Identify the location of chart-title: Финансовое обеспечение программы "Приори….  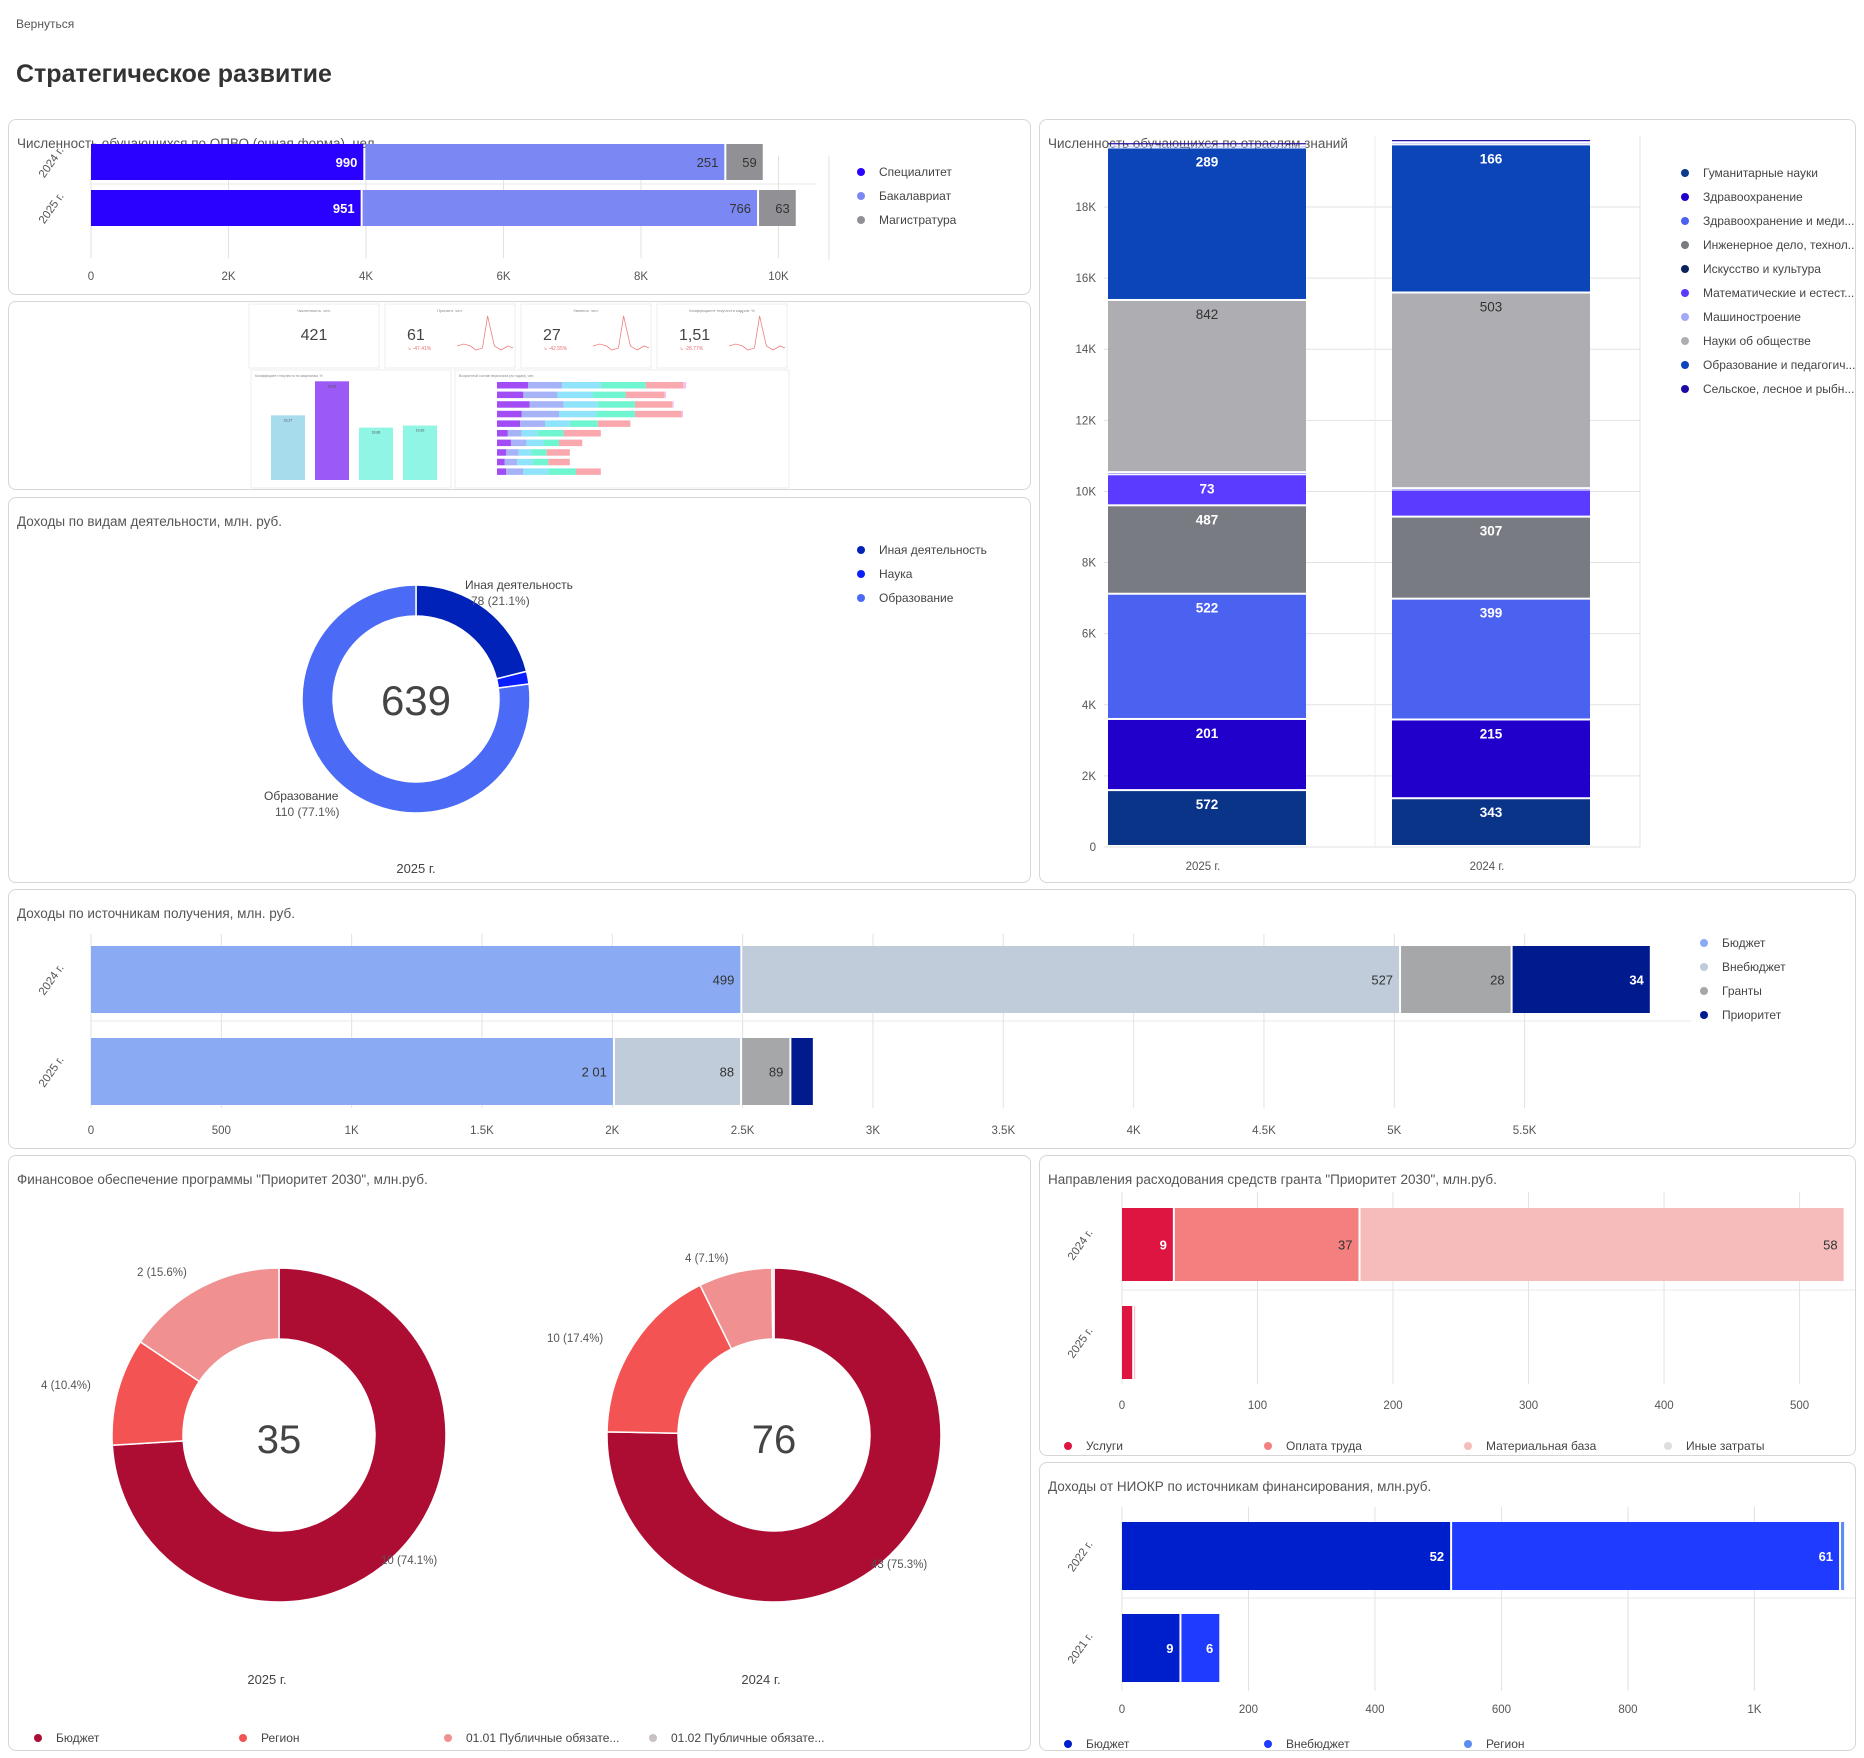
(222, 1179).